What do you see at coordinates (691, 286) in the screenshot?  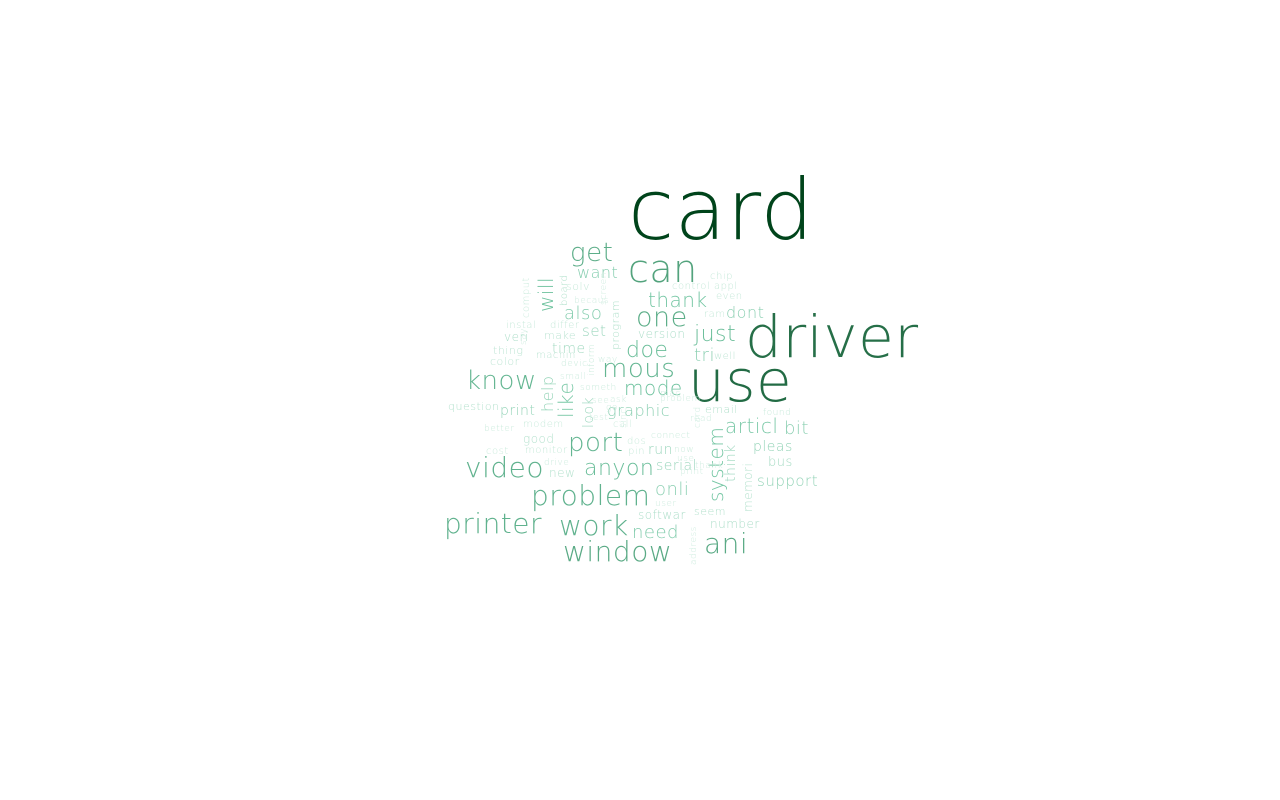 I see `word-control: control` at bounding box center [691, 286].